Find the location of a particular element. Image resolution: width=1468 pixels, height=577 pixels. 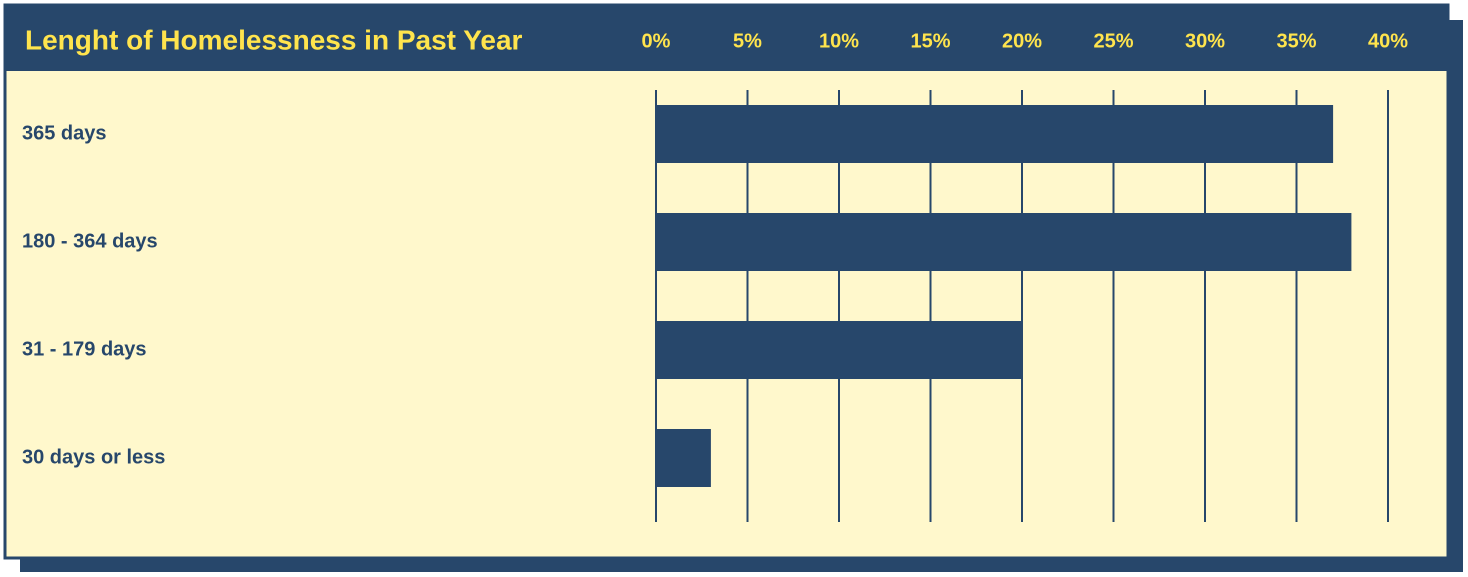

x-tick-label: 25% is located at coordinates (1113, 41).